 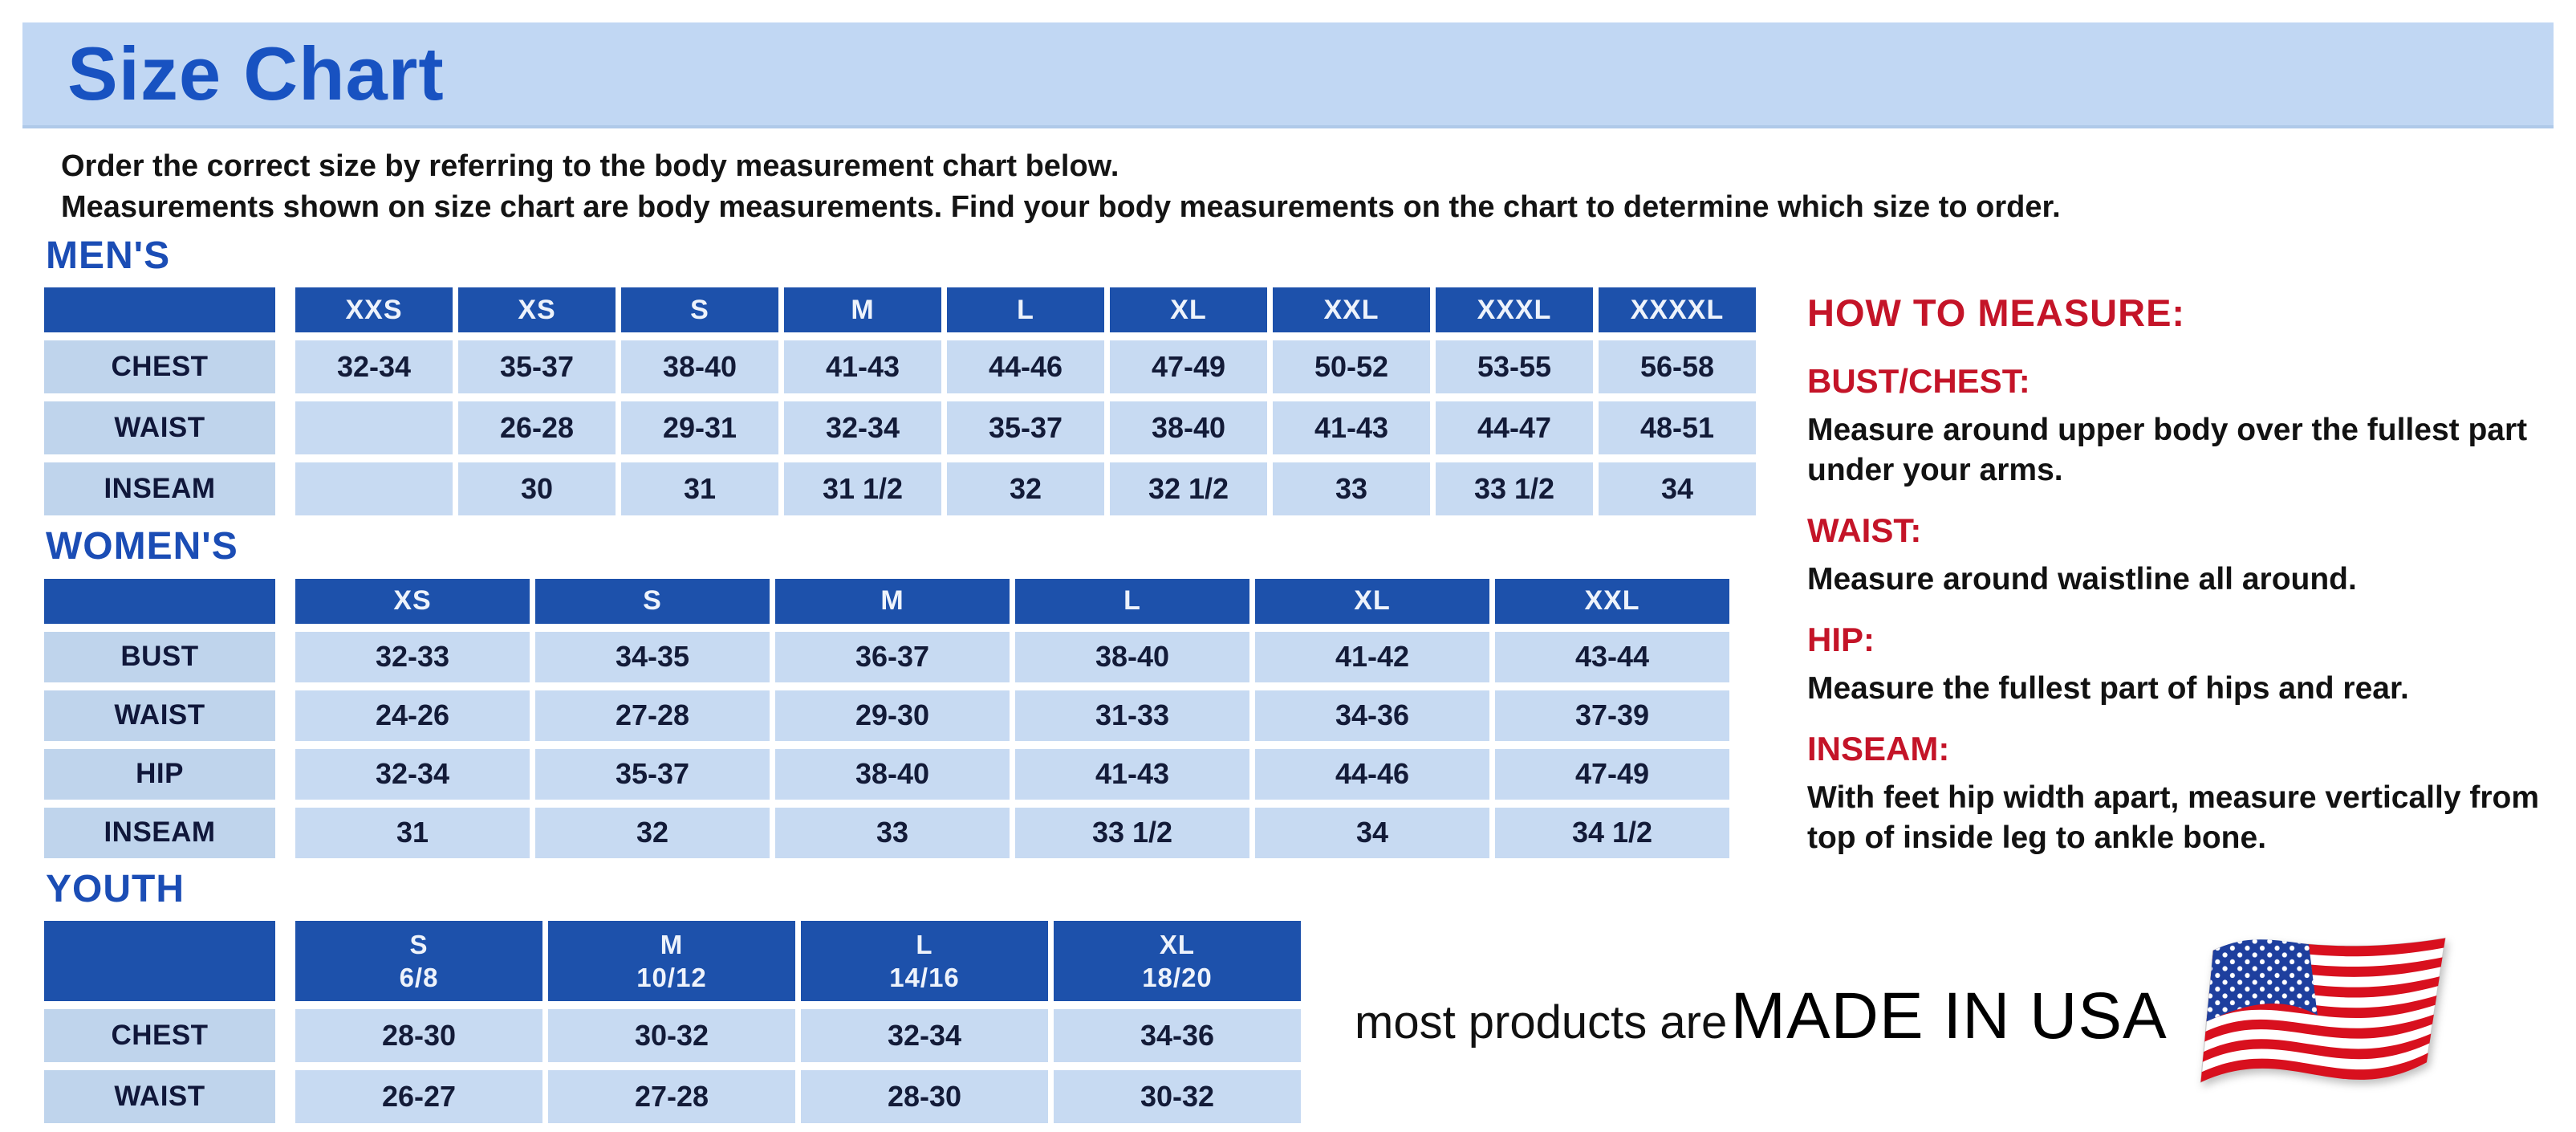 What do you see at coordinates (1919, 381) in the screenshot?
I see `measure-label-bust-chest: BUST/CHEST:` at bounding box center [1919, 381].